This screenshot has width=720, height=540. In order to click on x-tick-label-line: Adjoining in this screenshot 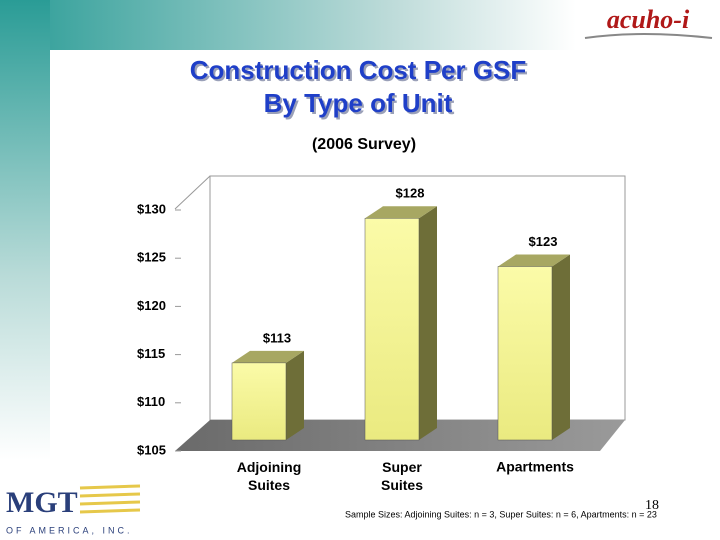, I will do `click(269, 467)`.